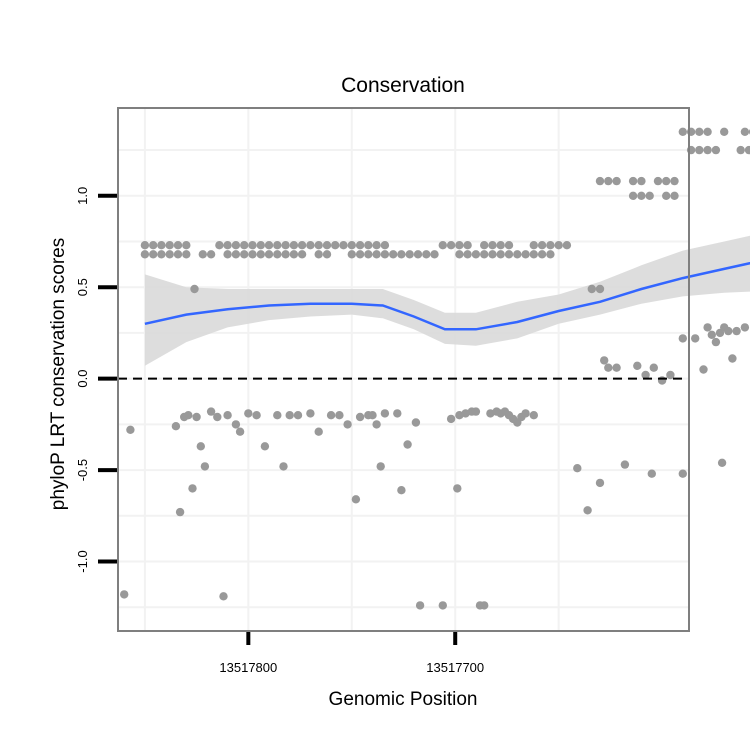 The height and width of the screenshot is (750, 750). I want to click on chart-title: Conservation, so click(403, 85).